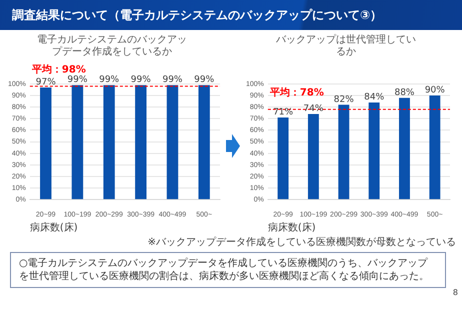 The width and height of the screenshot is (462, 320). I want to click on ref-line-label: 平均：78%, so click(296, 92).